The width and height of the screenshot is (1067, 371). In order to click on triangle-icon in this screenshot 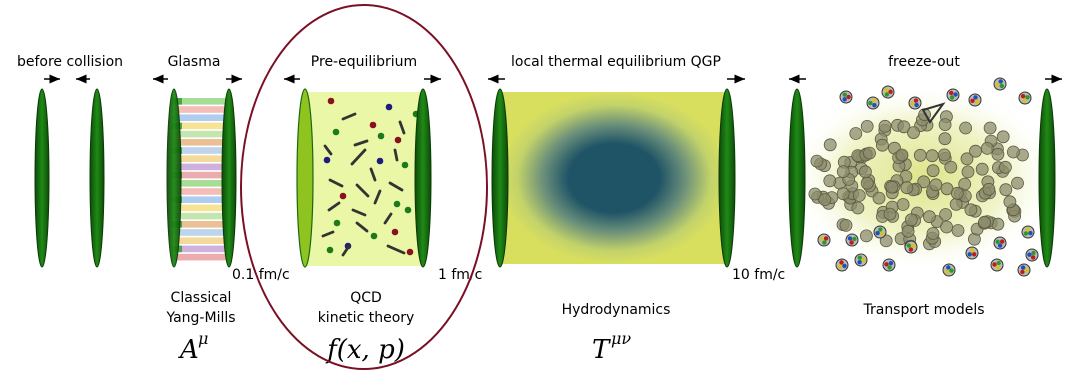, I will do `click(933, 113)`.